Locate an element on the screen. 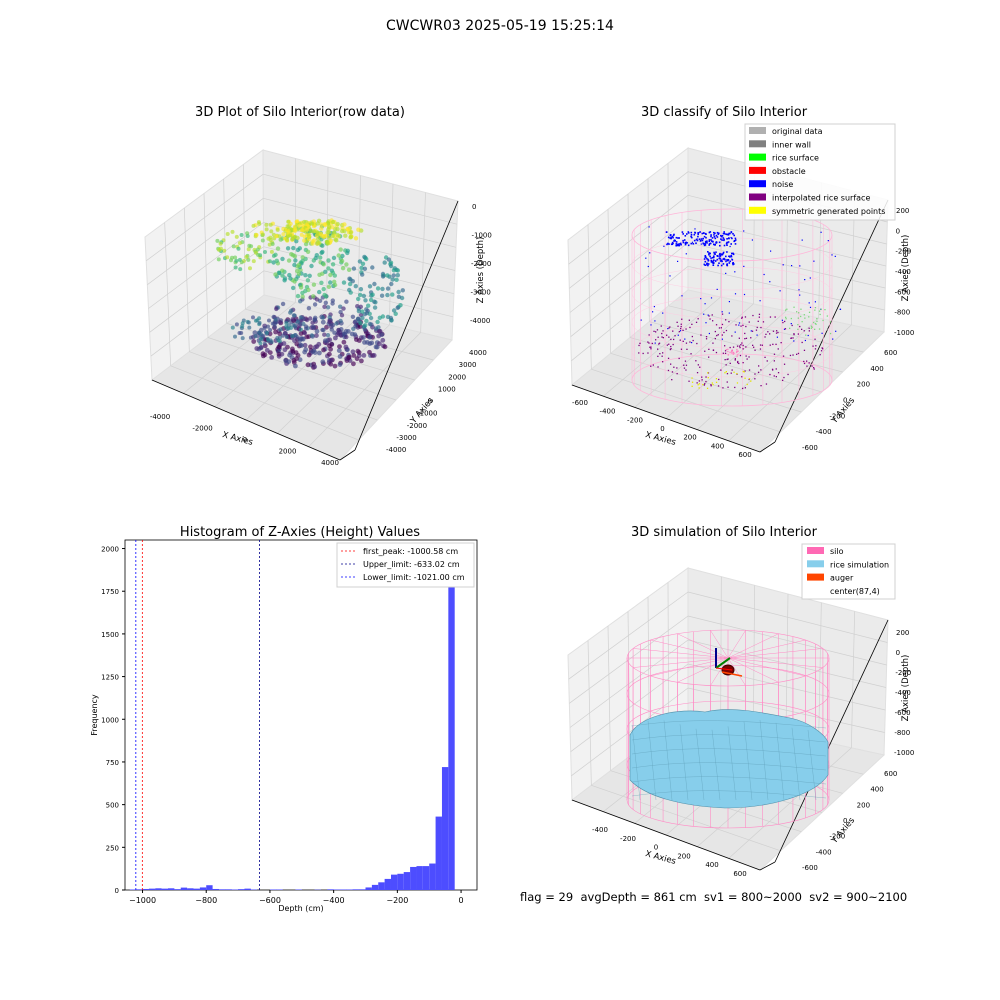 This screenshot has height=1000, width=1000. grid-line is located at coordinates (790, 383).